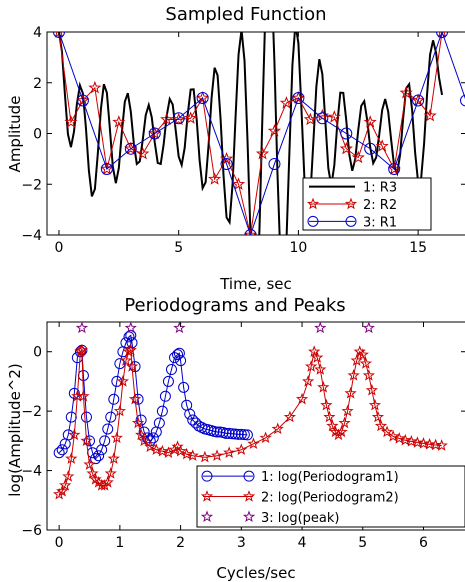 The width and height of the screenshot is (465, 582). I want to click on x-tick-label: 3, so click(241, 543).